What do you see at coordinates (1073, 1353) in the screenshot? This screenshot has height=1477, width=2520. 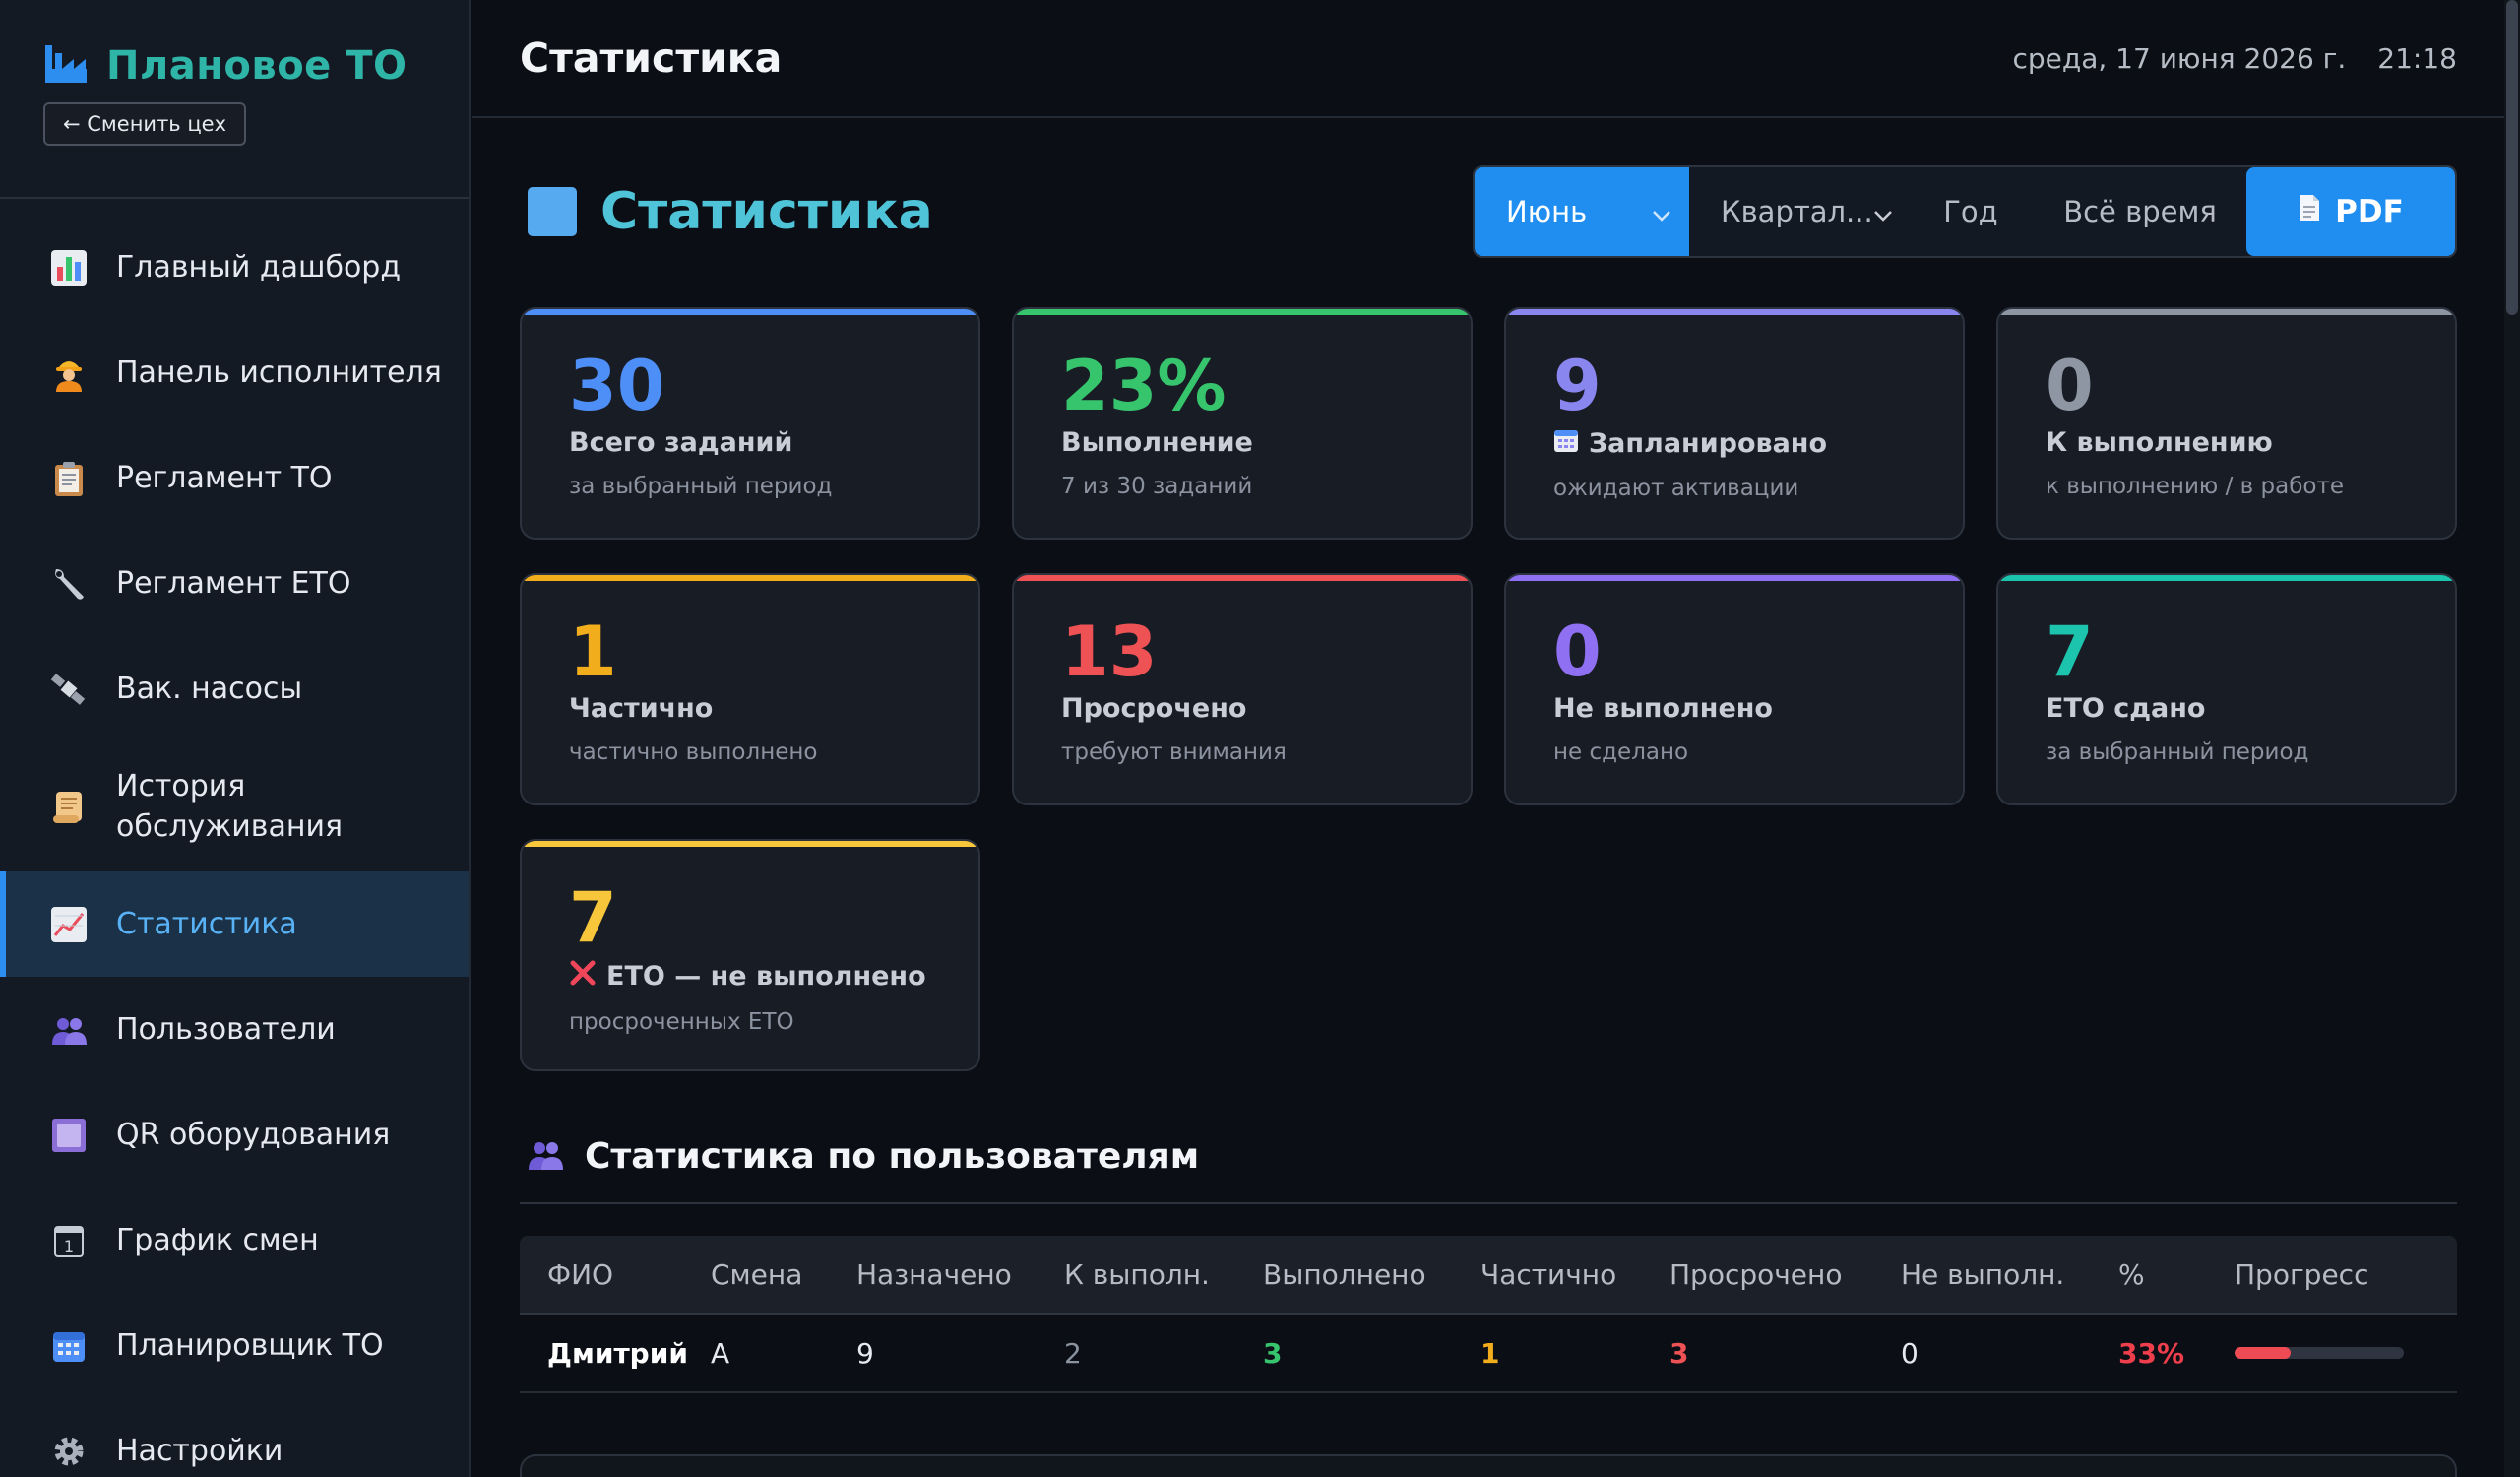 I see `cell-to-do: 2` at bounding box center [1073, 1353].